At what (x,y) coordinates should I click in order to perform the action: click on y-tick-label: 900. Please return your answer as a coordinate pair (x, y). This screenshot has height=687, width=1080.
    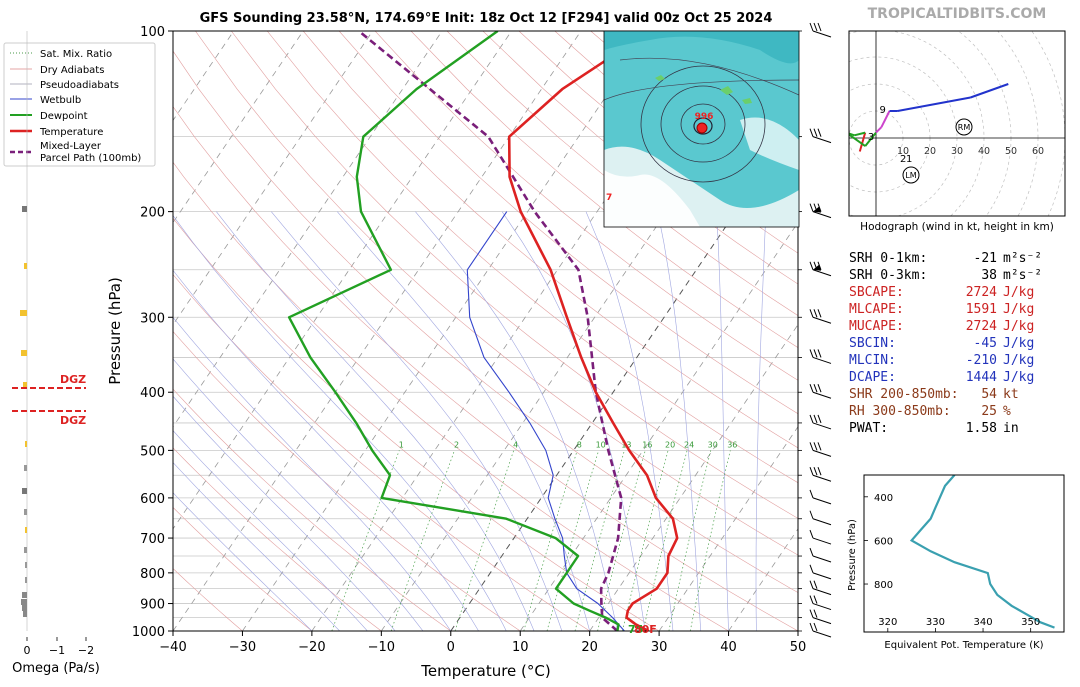
    Looking at the image, I should click on (152, 605).